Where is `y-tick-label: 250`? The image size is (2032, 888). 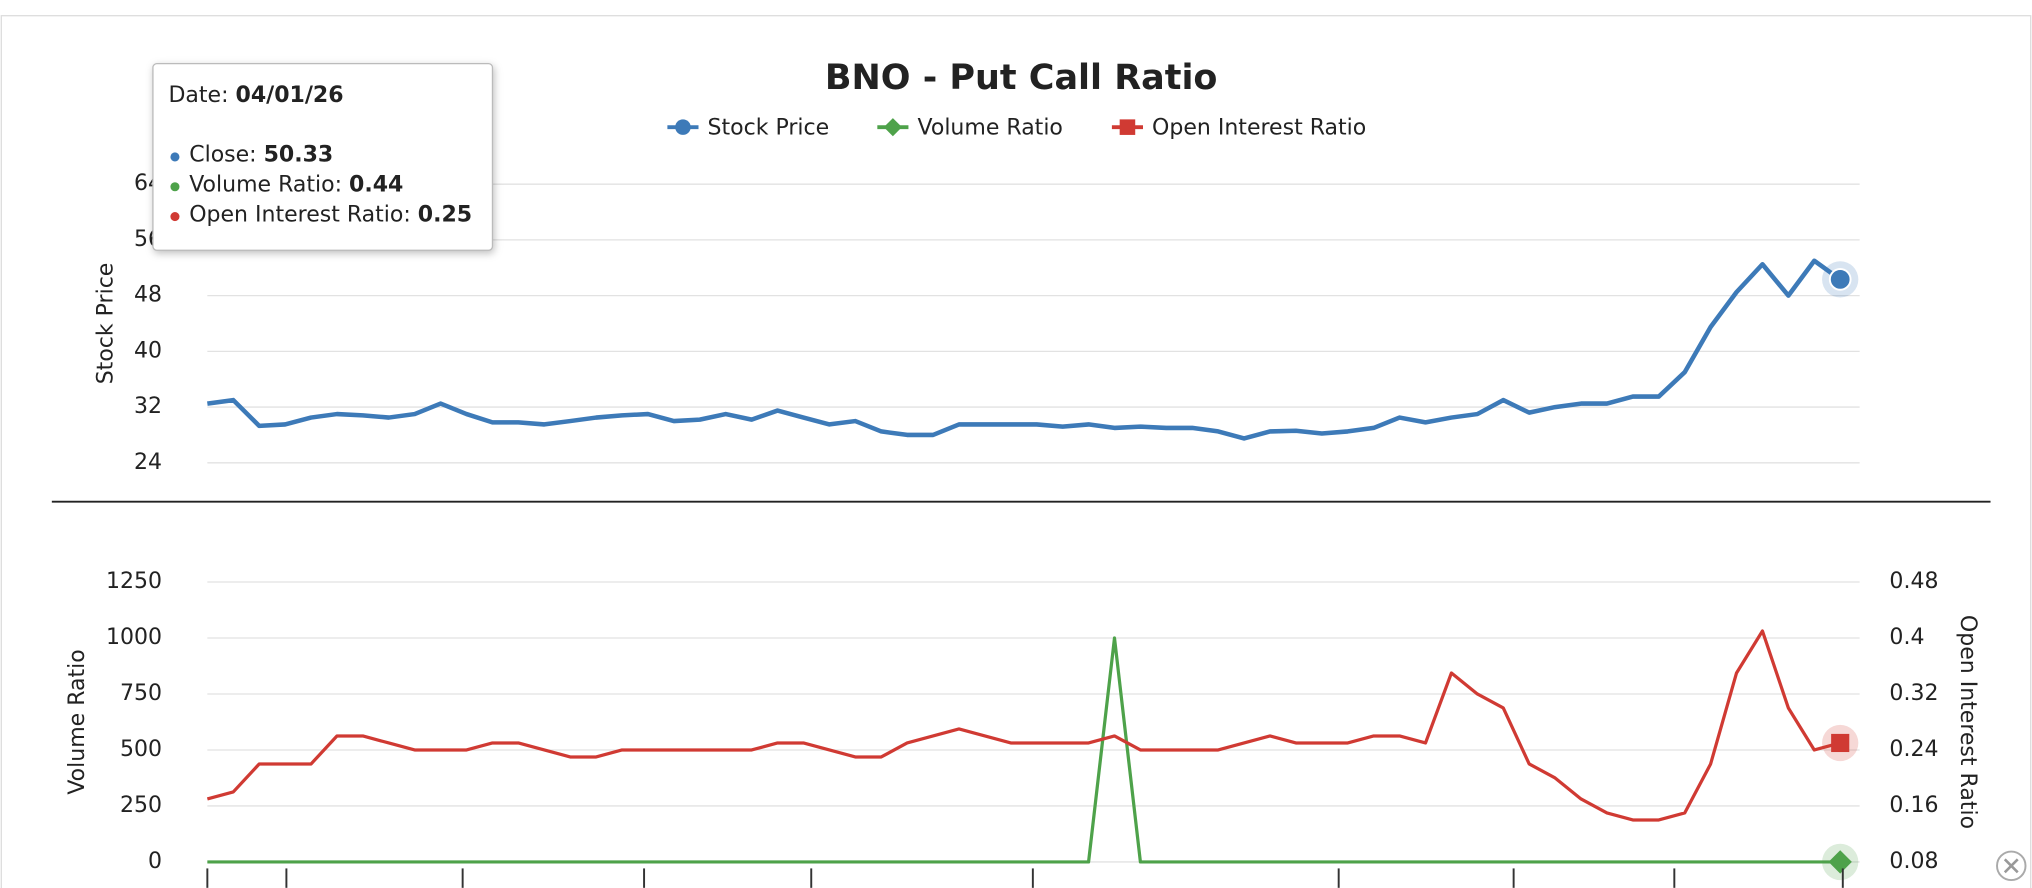
y-tick-label: 250 is located at coordinates (141, 805).